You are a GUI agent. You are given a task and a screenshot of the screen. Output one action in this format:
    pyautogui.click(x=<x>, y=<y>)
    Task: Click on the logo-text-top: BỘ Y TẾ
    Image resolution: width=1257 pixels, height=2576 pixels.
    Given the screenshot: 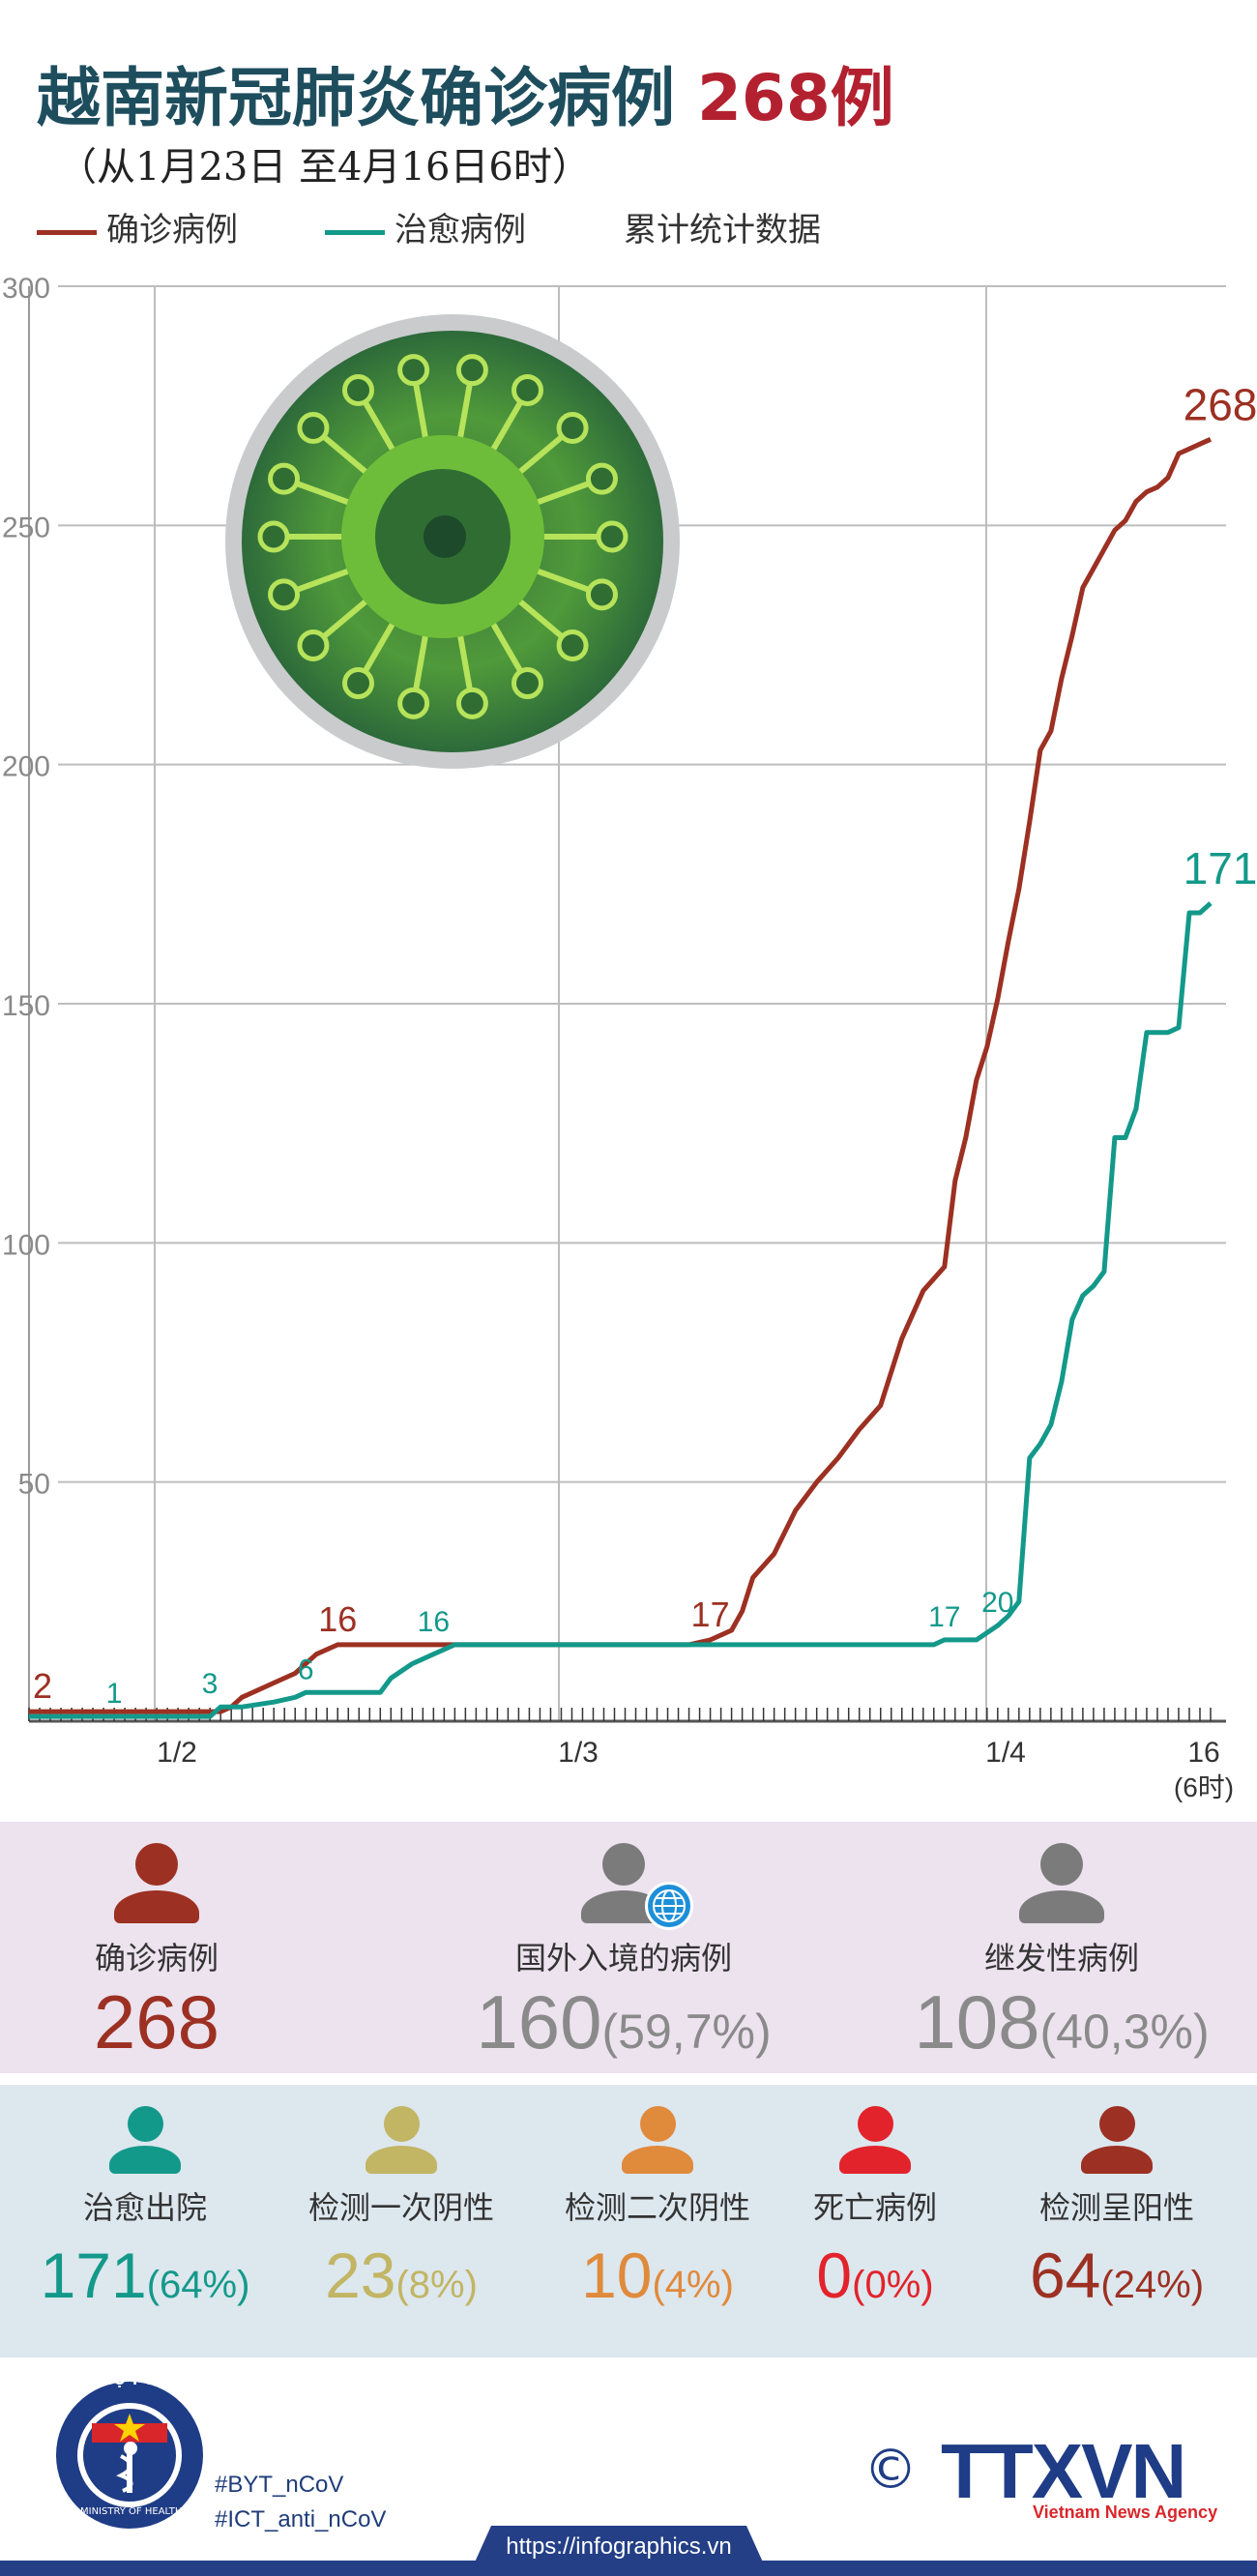 What is the action you would take?
    pyautogui.click(x=133, y=2380)
    